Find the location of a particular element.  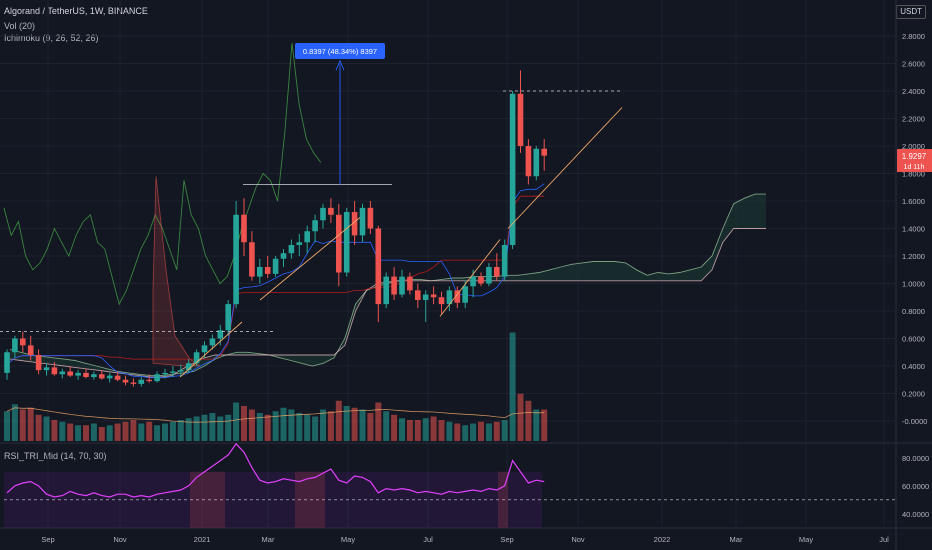

time-tick-label: May is located at coordinates (348, 539).